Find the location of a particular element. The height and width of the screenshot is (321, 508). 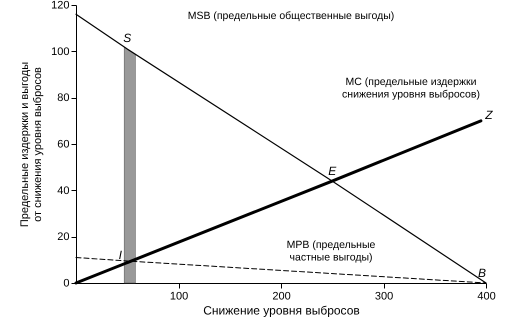

annotation: MPB (предельные частные выгоды) is located at coordinates (331, 251).